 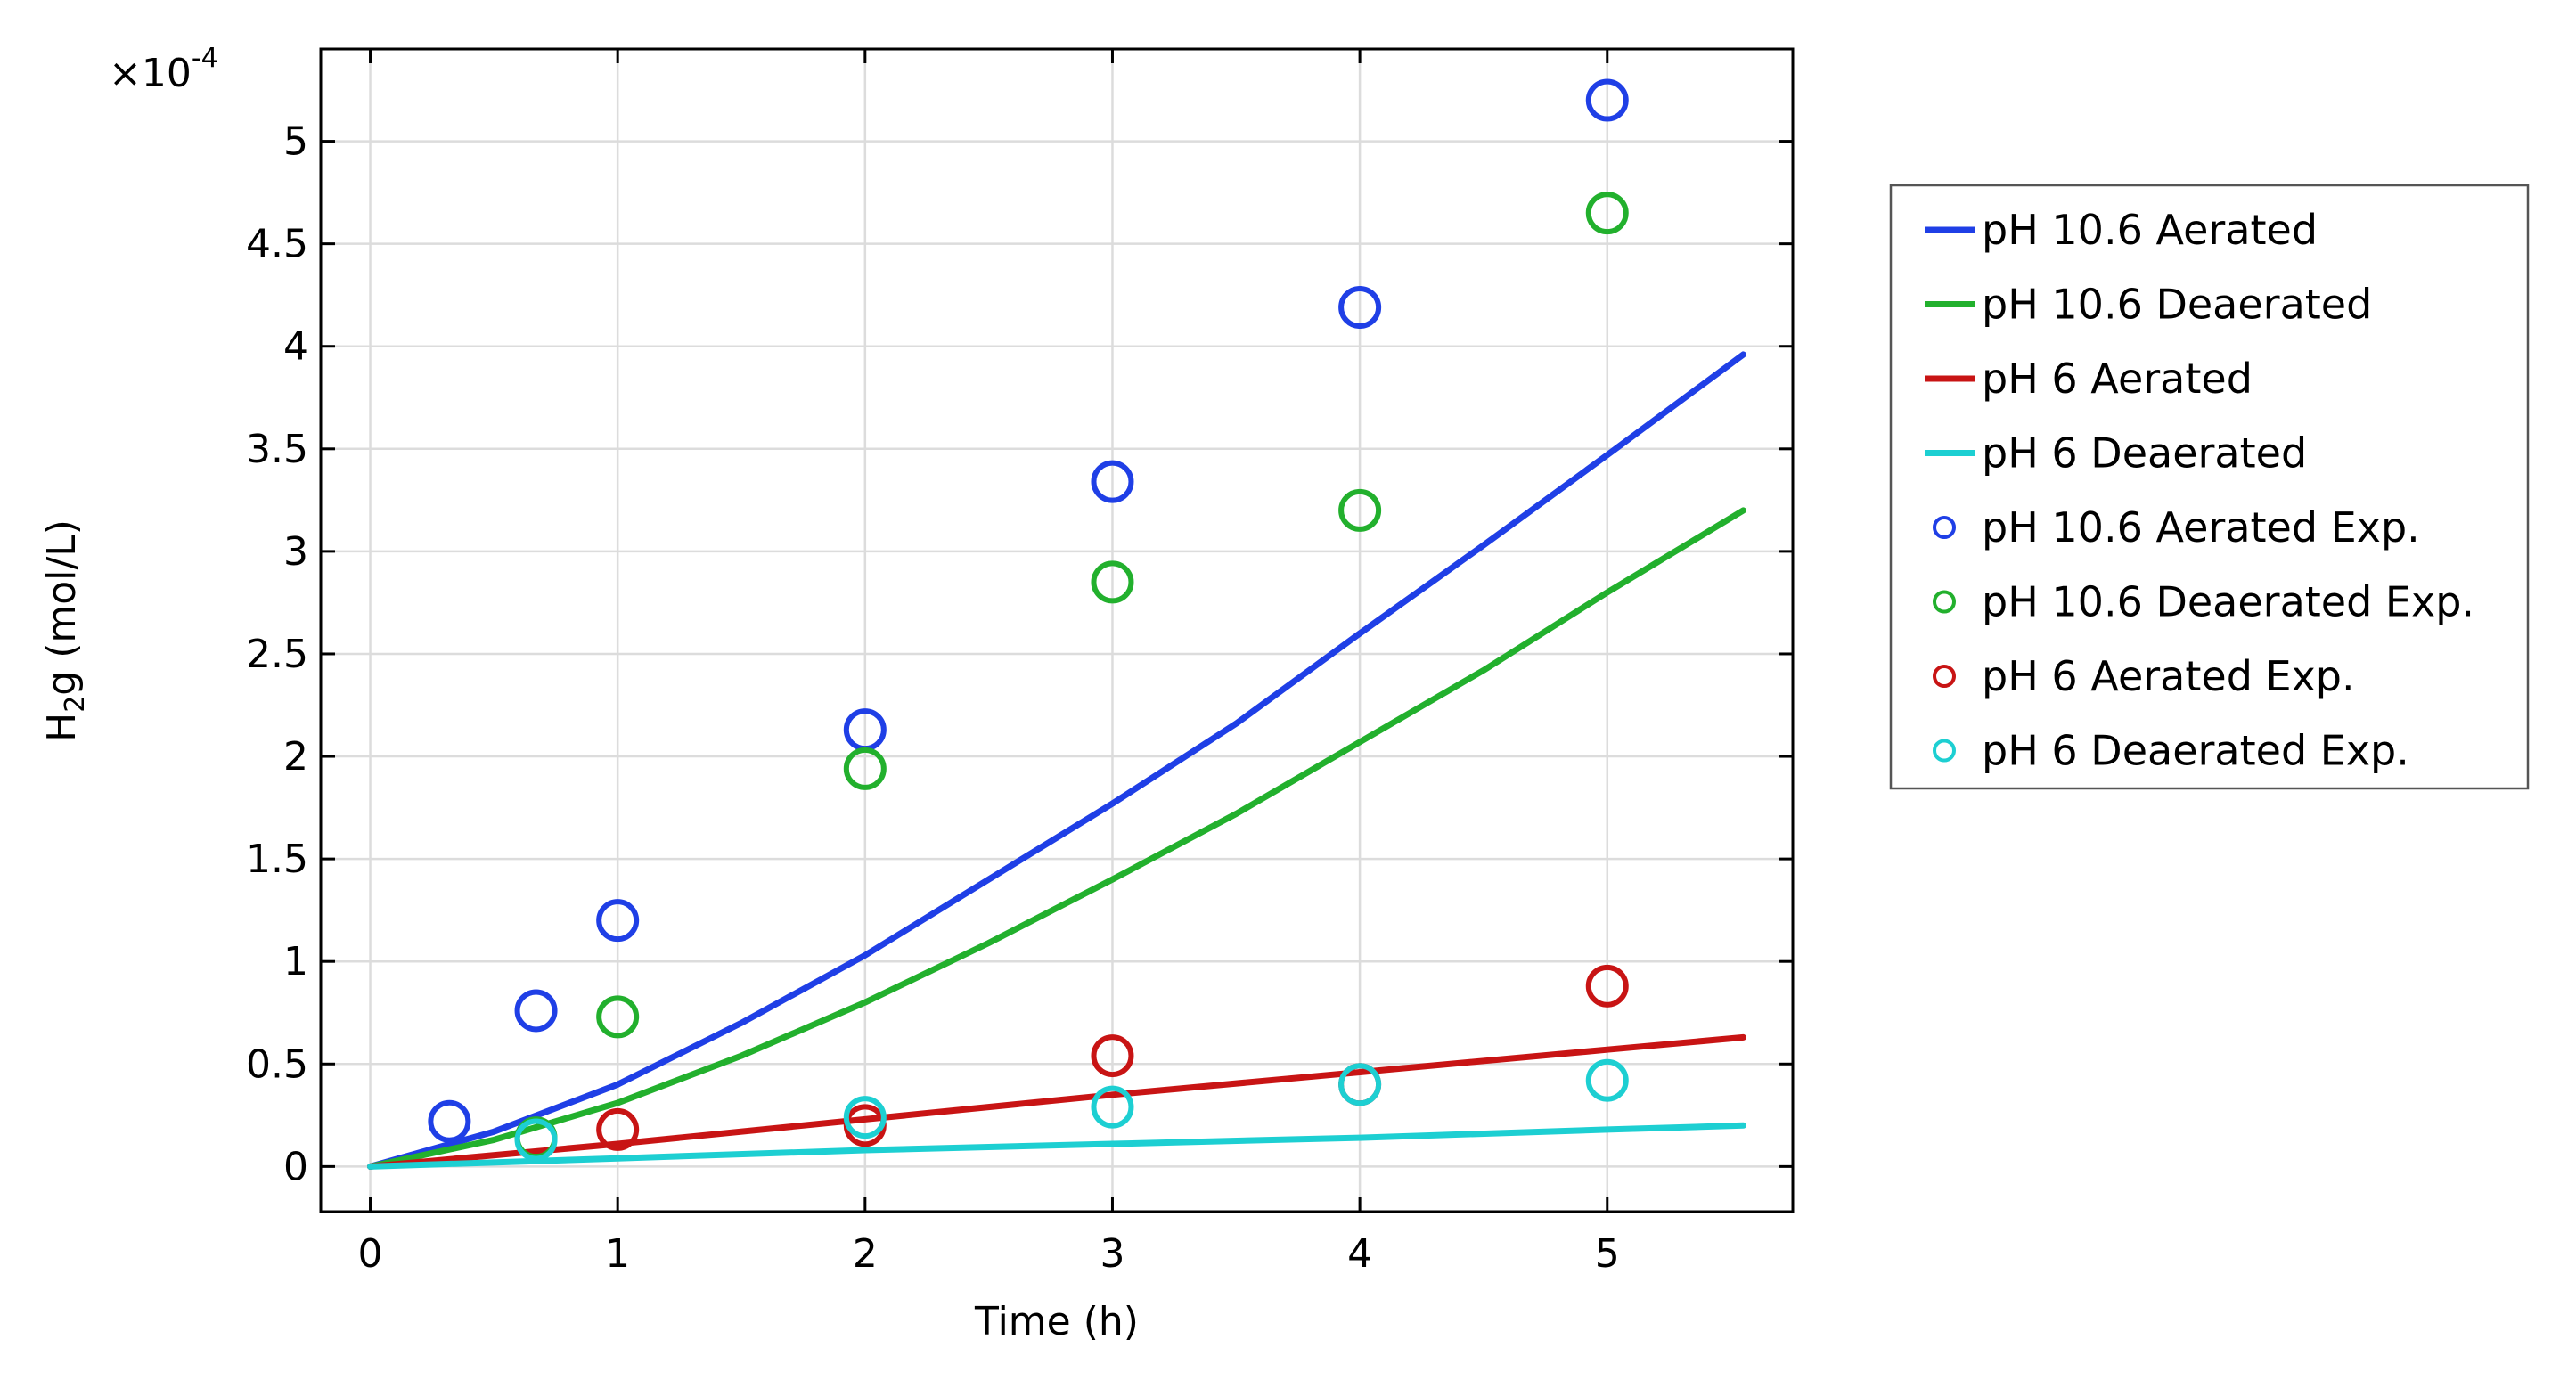 I want to click on y-tick-label: 2, so click(x=295, y=757).